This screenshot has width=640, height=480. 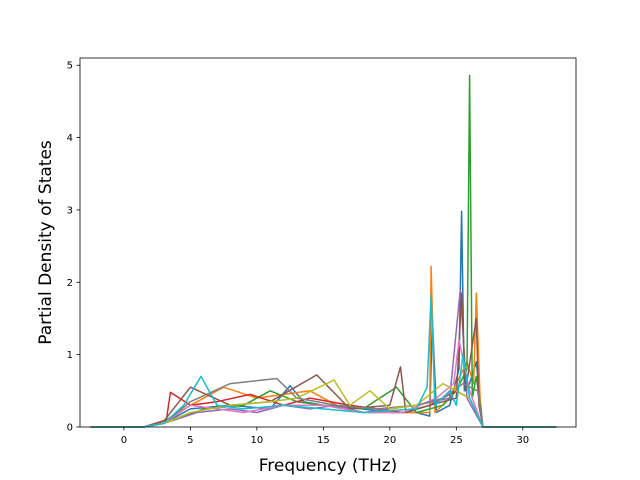 I want to click on x-axis-ticks: 0 5 10 15 20 25 30, so click(x=325, y=436).